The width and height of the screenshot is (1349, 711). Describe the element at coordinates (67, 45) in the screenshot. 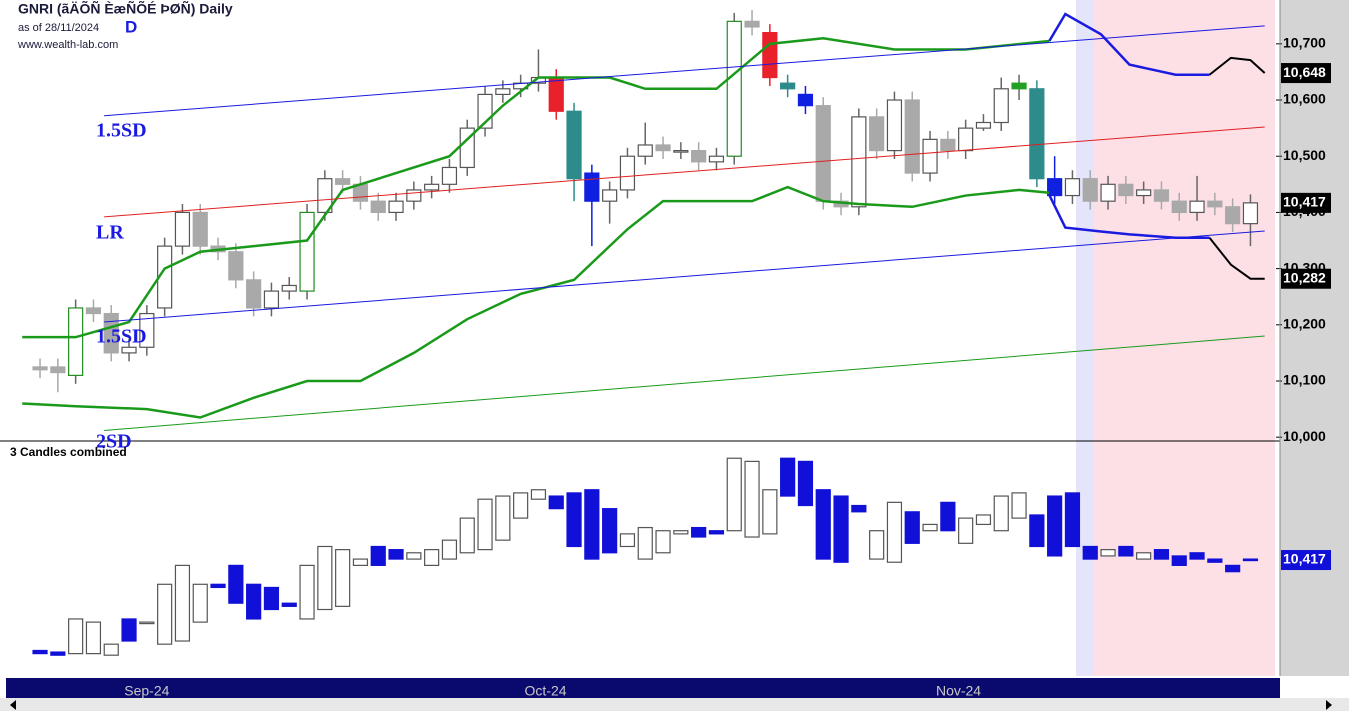

I see `site: www.wealth-lab.com` at that location.